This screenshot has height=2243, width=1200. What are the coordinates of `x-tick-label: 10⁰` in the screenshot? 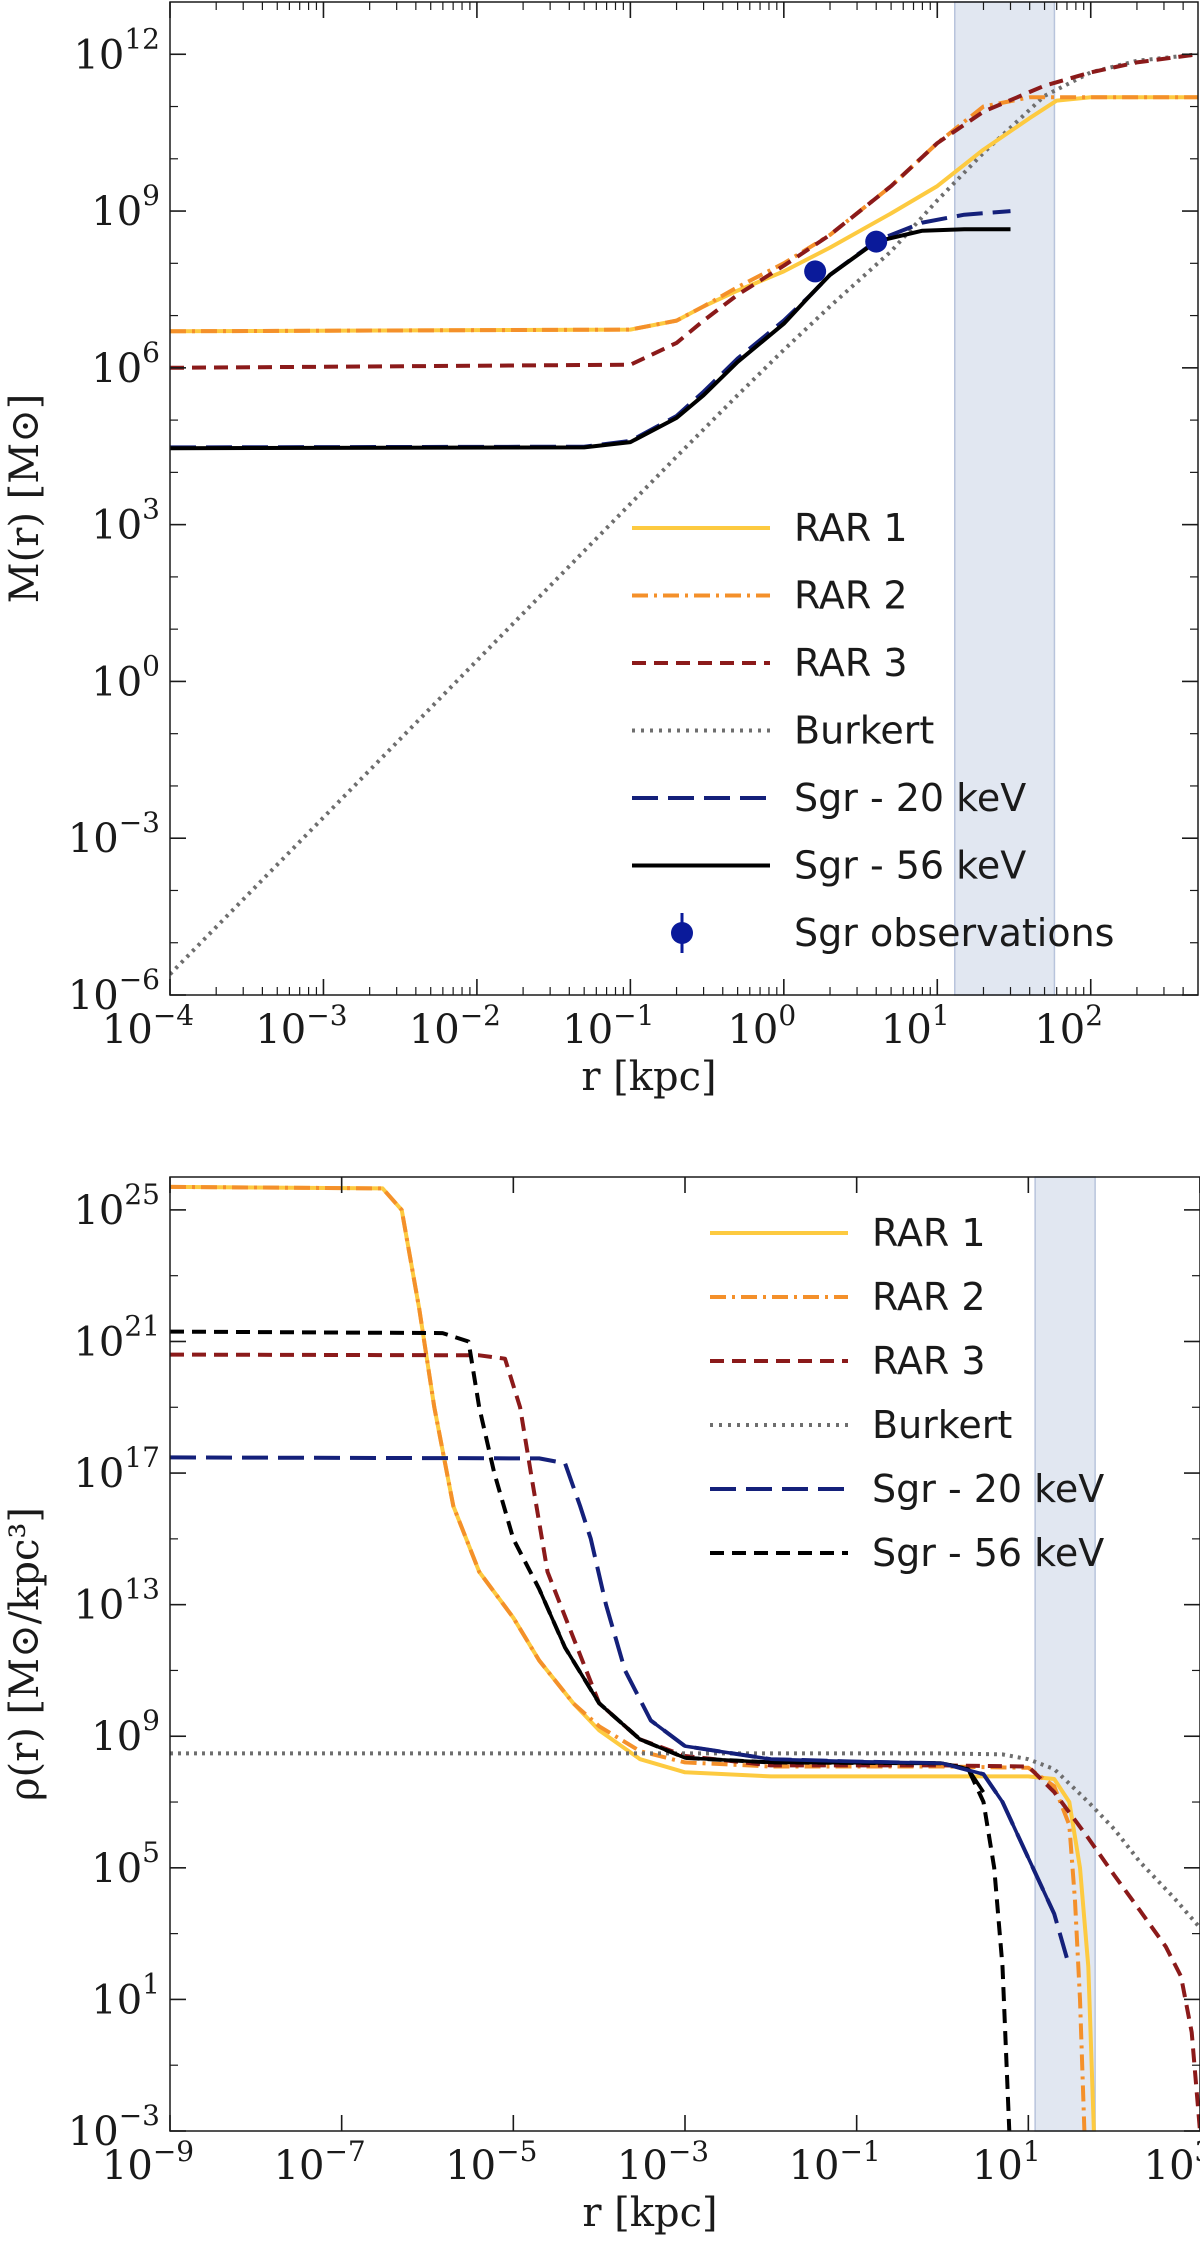 It's located at (761, 1026).